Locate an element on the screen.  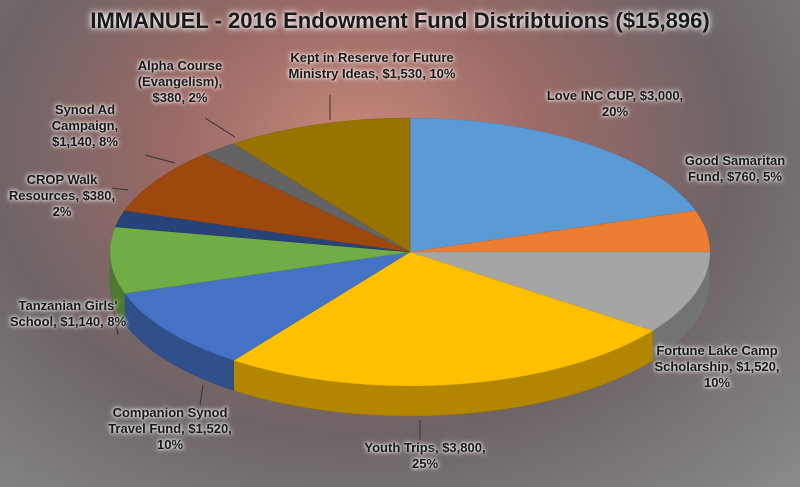
data-label: CROP Walk Resources, $380, 2% is located at coordinates (62, 195).